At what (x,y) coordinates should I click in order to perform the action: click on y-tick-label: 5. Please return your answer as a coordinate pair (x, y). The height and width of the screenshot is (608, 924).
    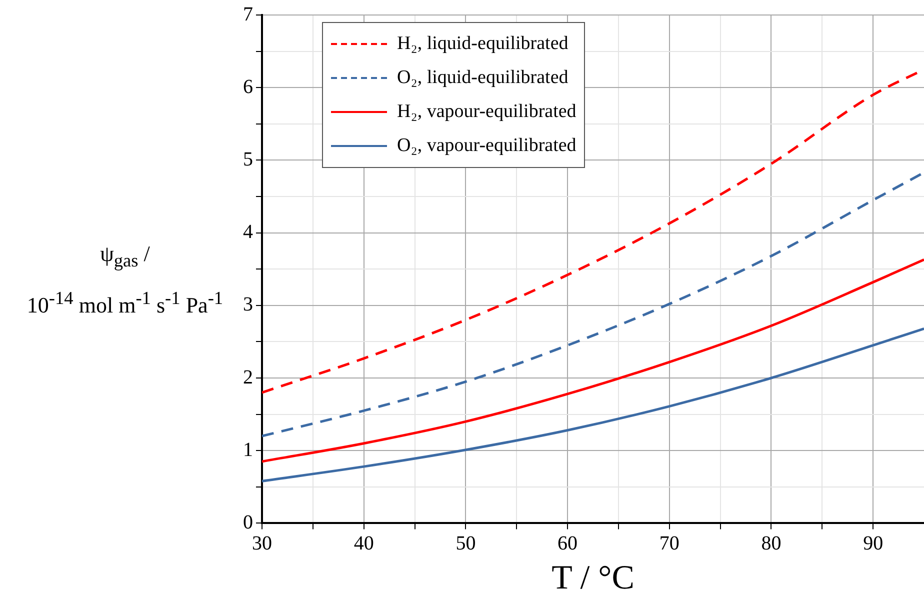
    Looking at the image, I should click on (248, 159).